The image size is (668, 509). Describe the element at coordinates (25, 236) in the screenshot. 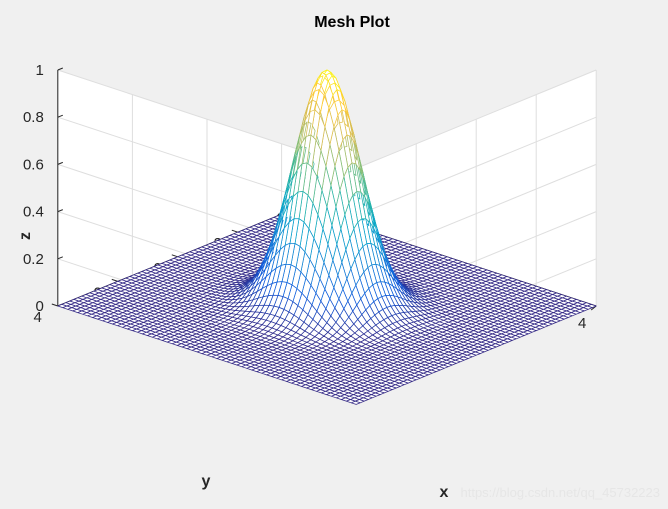

I see `z-axis-label: z` at that location.